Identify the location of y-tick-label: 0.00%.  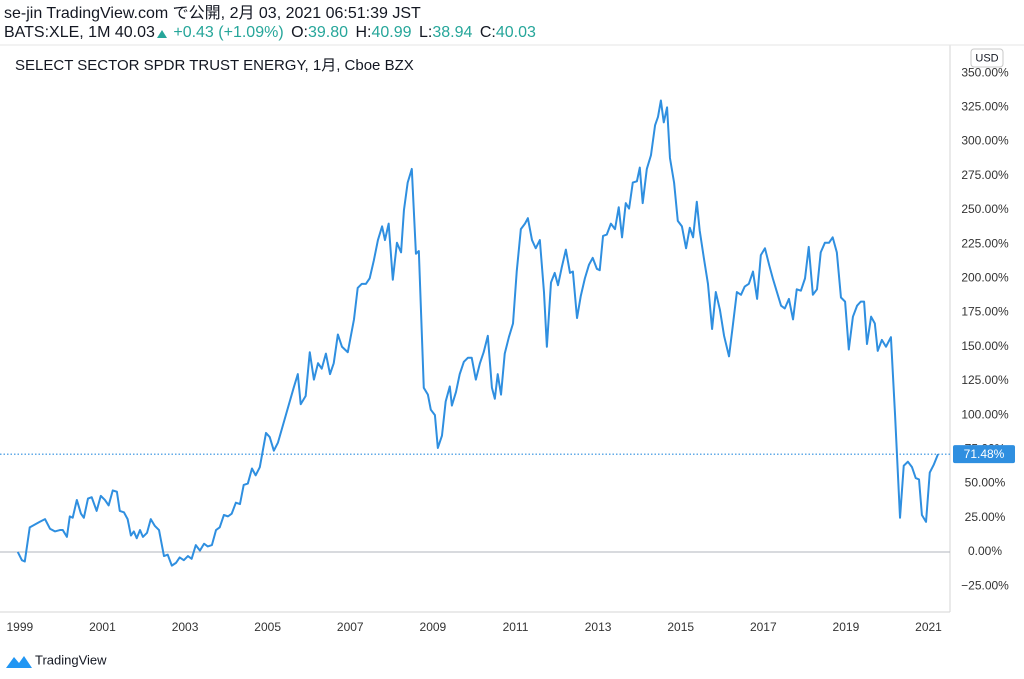
(985, 551).